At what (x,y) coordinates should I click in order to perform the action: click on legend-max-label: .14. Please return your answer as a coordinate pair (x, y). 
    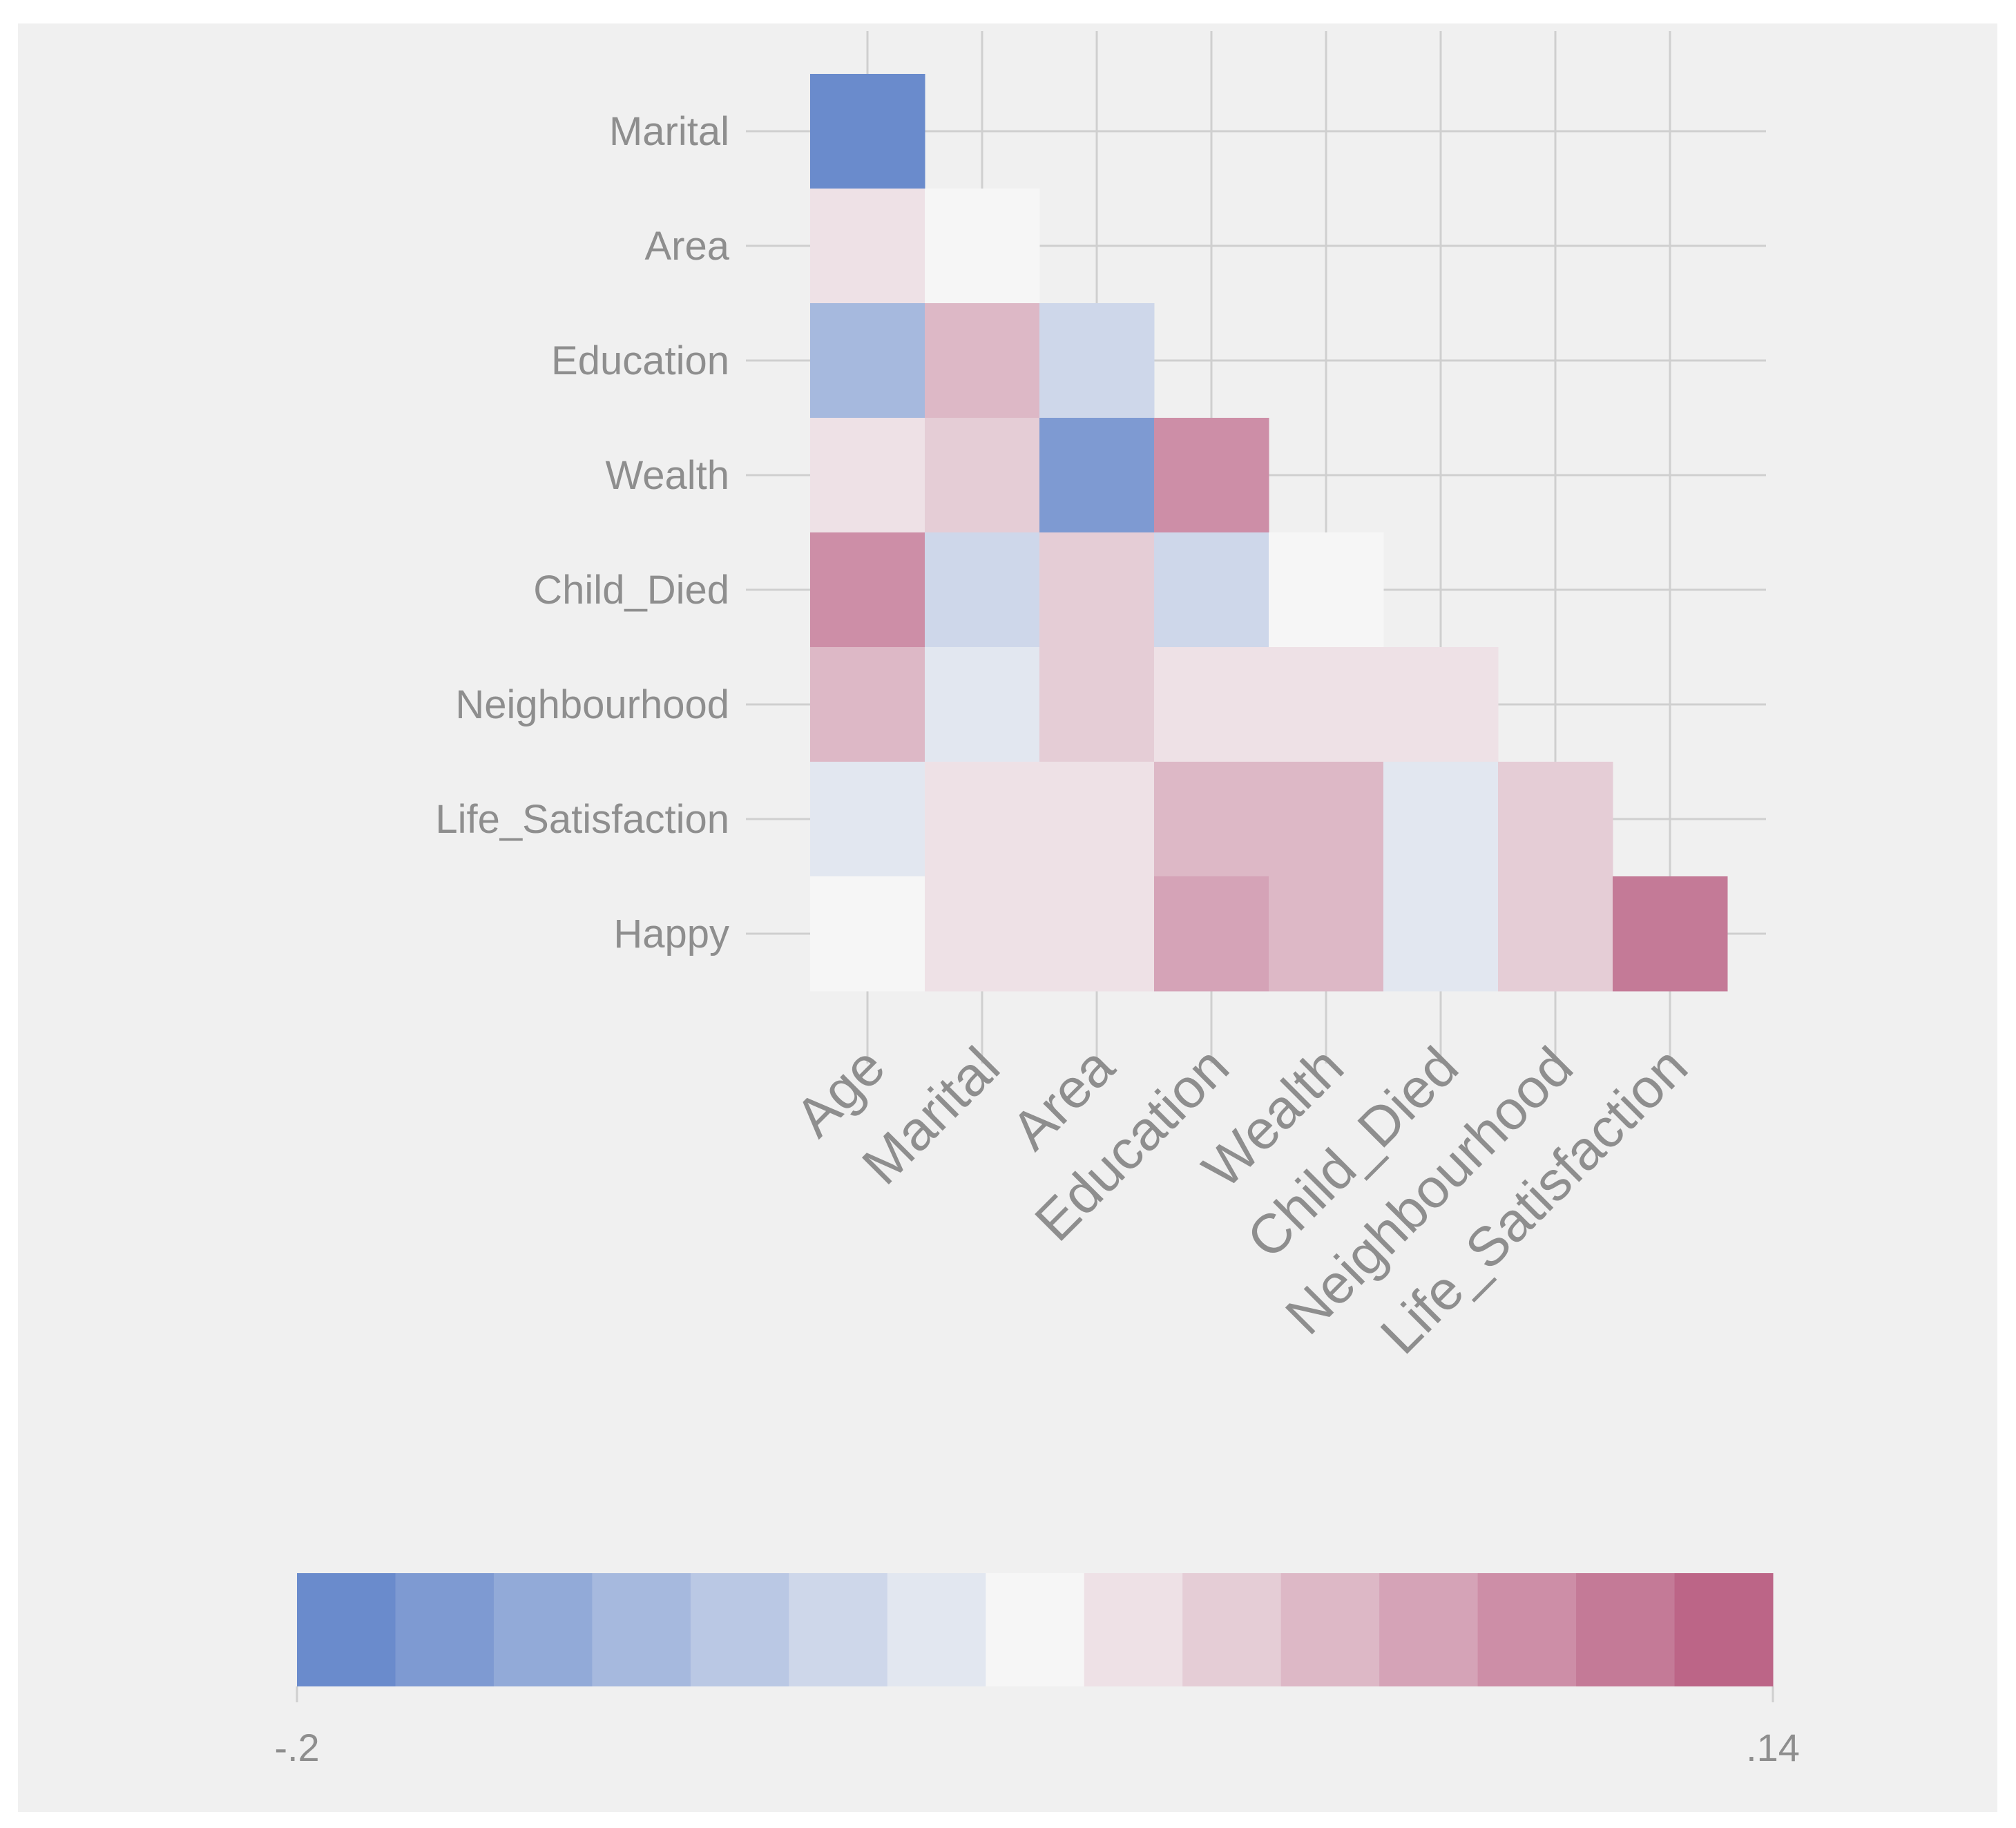
    Looking at the image, I should click on (1773, 1747).